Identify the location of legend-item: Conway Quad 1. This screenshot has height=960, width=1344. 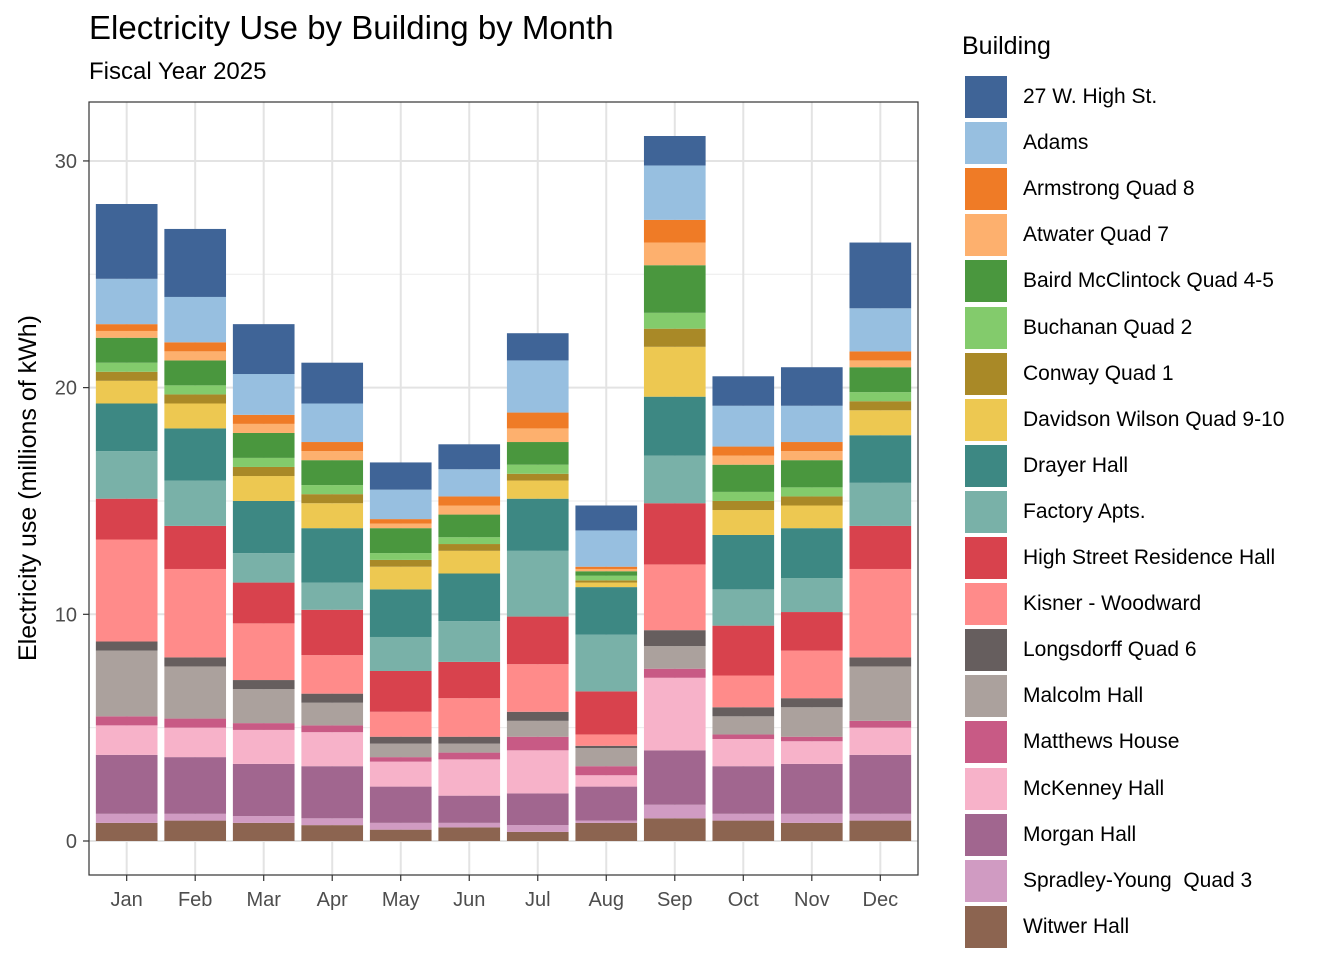
(1152, 375).